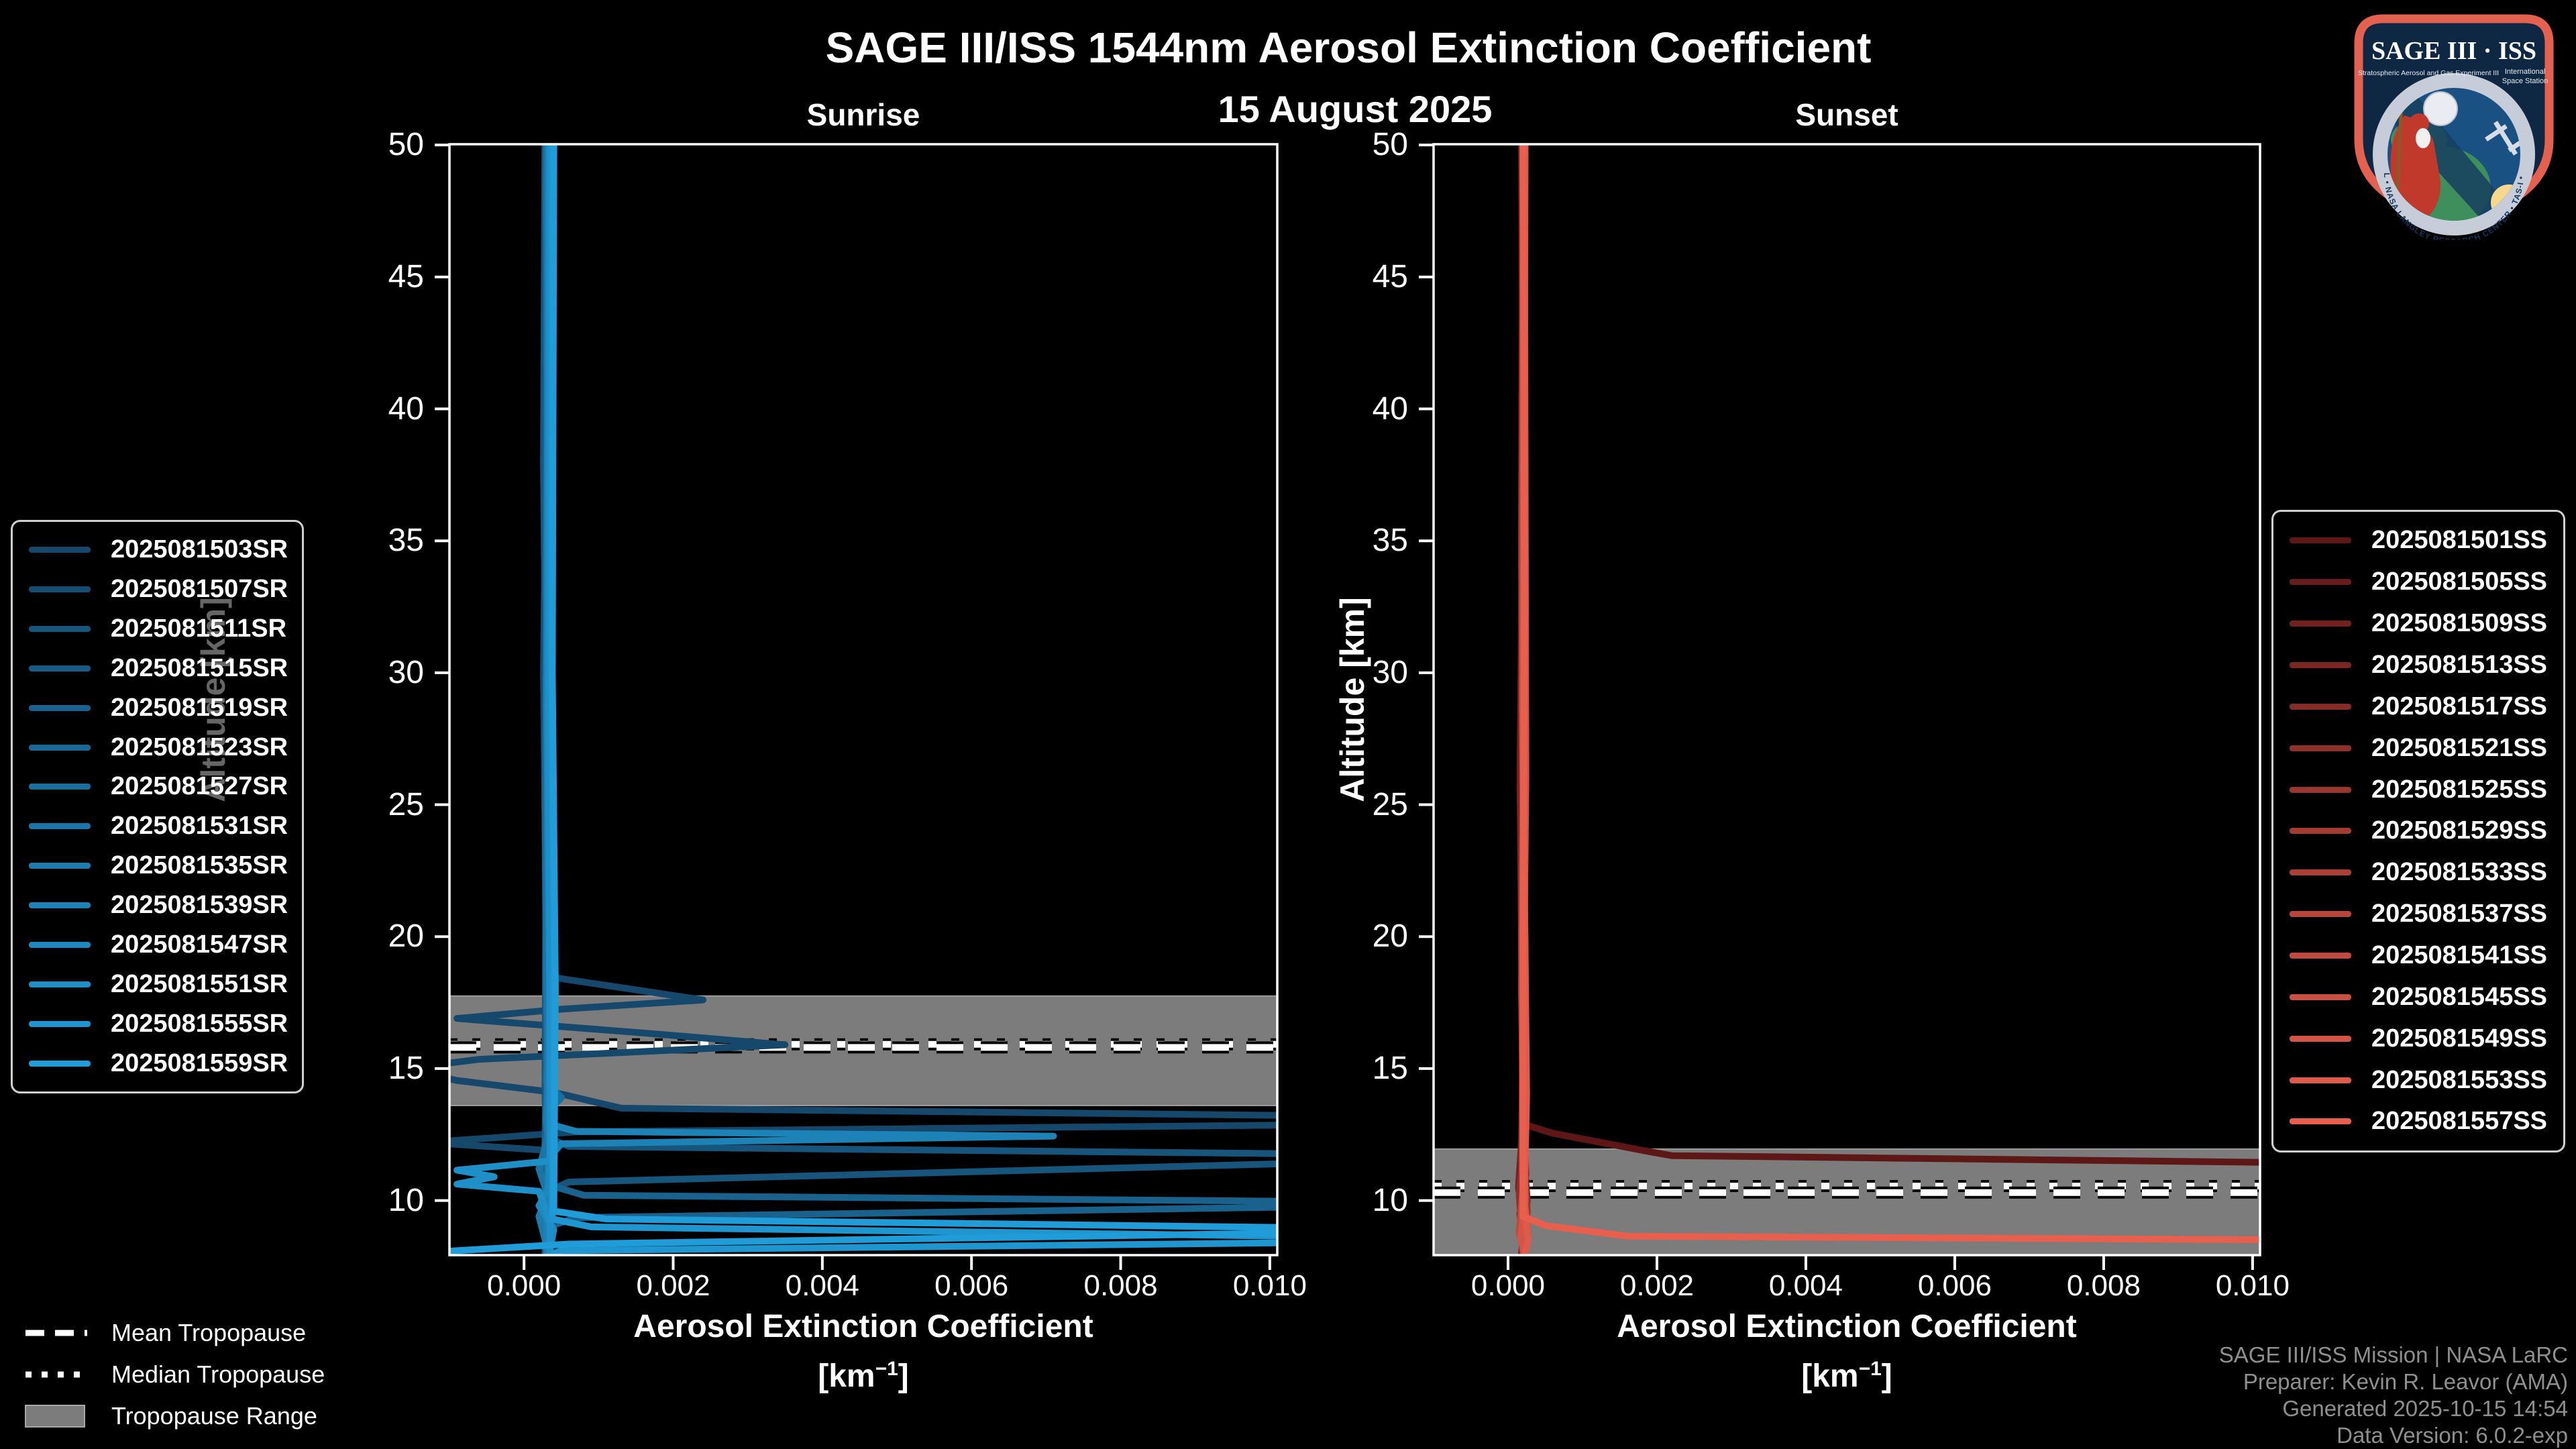  What do you see at coordinates (56, 1333) in the screenshot?
I see `dashed-line-sample` at bounding box center [56, 1333].